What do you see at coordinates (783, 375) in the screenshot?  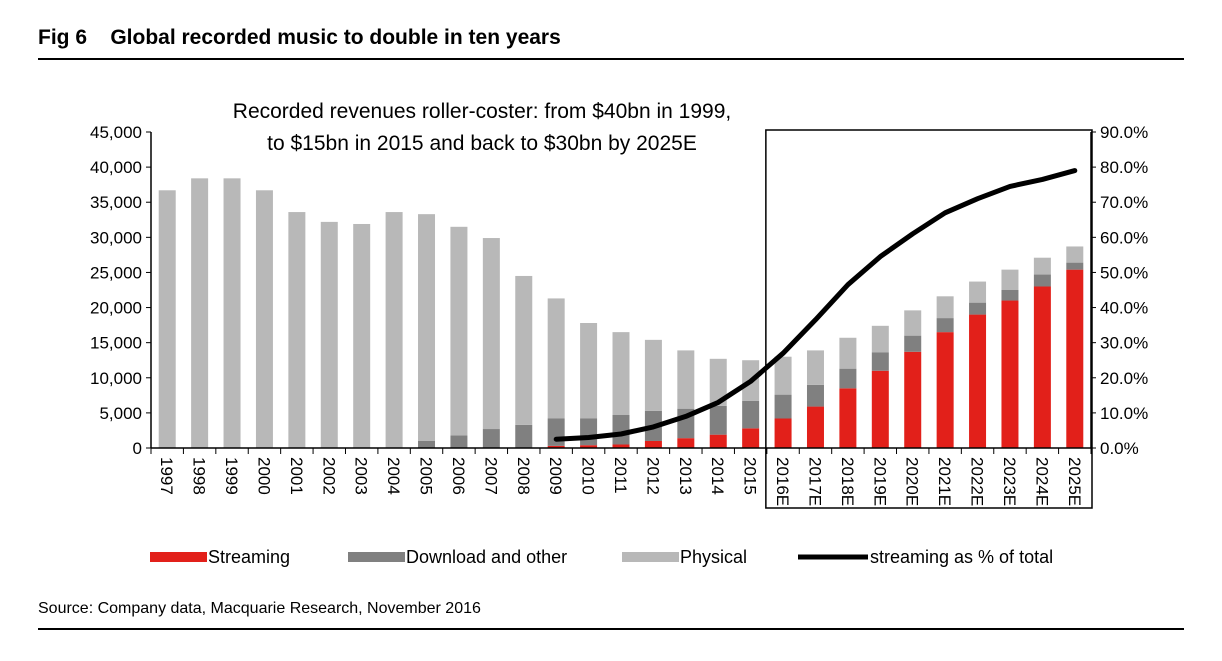 I see `bar-physical-2016E` at bounding box center [783, 375].